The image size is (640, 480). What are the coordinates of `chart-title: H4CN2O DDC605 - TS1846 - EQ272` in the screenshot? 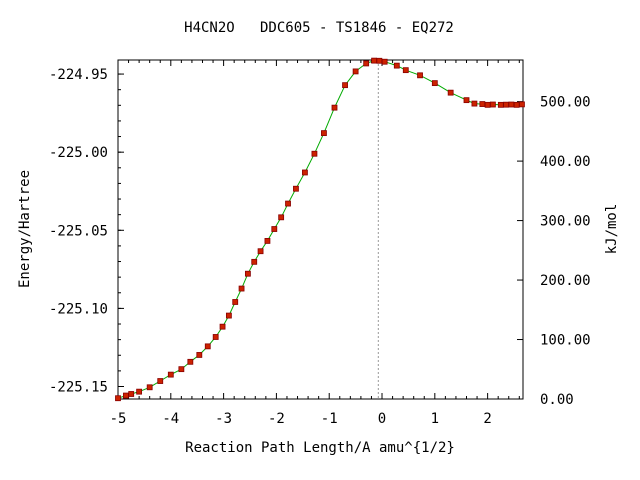 It's located at (319, 28).